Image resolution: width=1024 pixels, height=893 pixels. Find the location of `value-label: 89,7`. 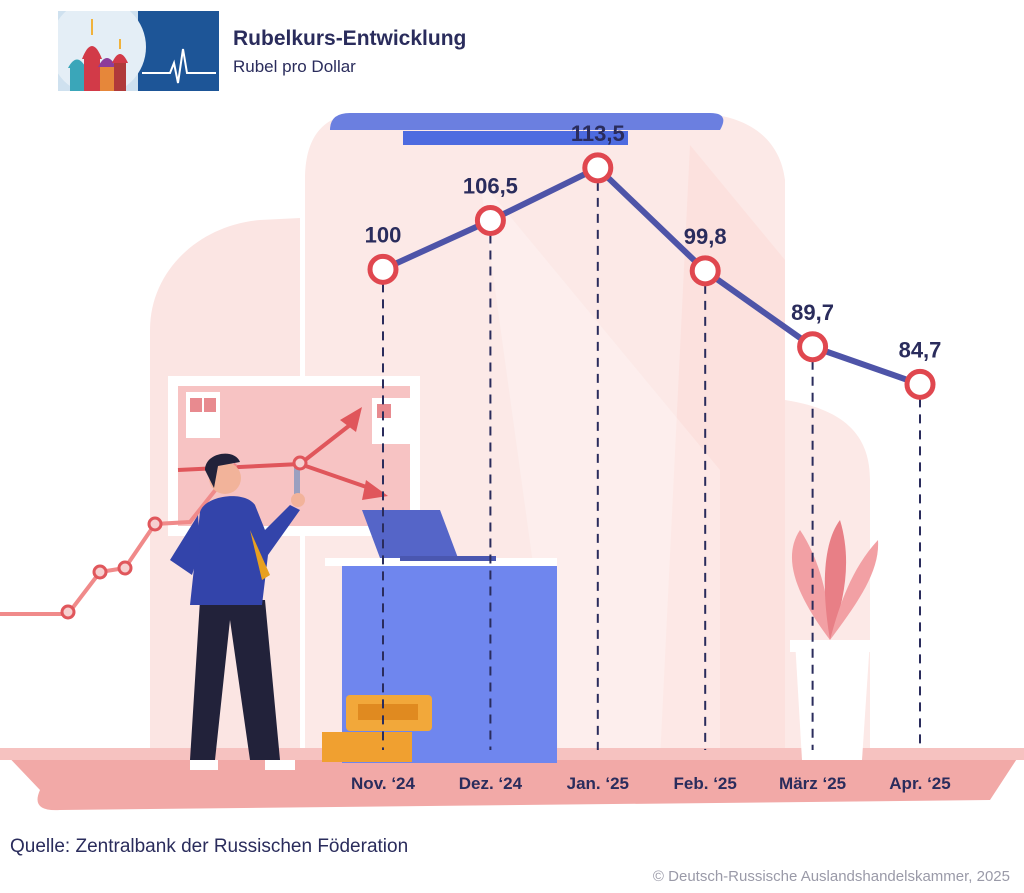

value-label: 89,7 is located at coordinates (812, 312).